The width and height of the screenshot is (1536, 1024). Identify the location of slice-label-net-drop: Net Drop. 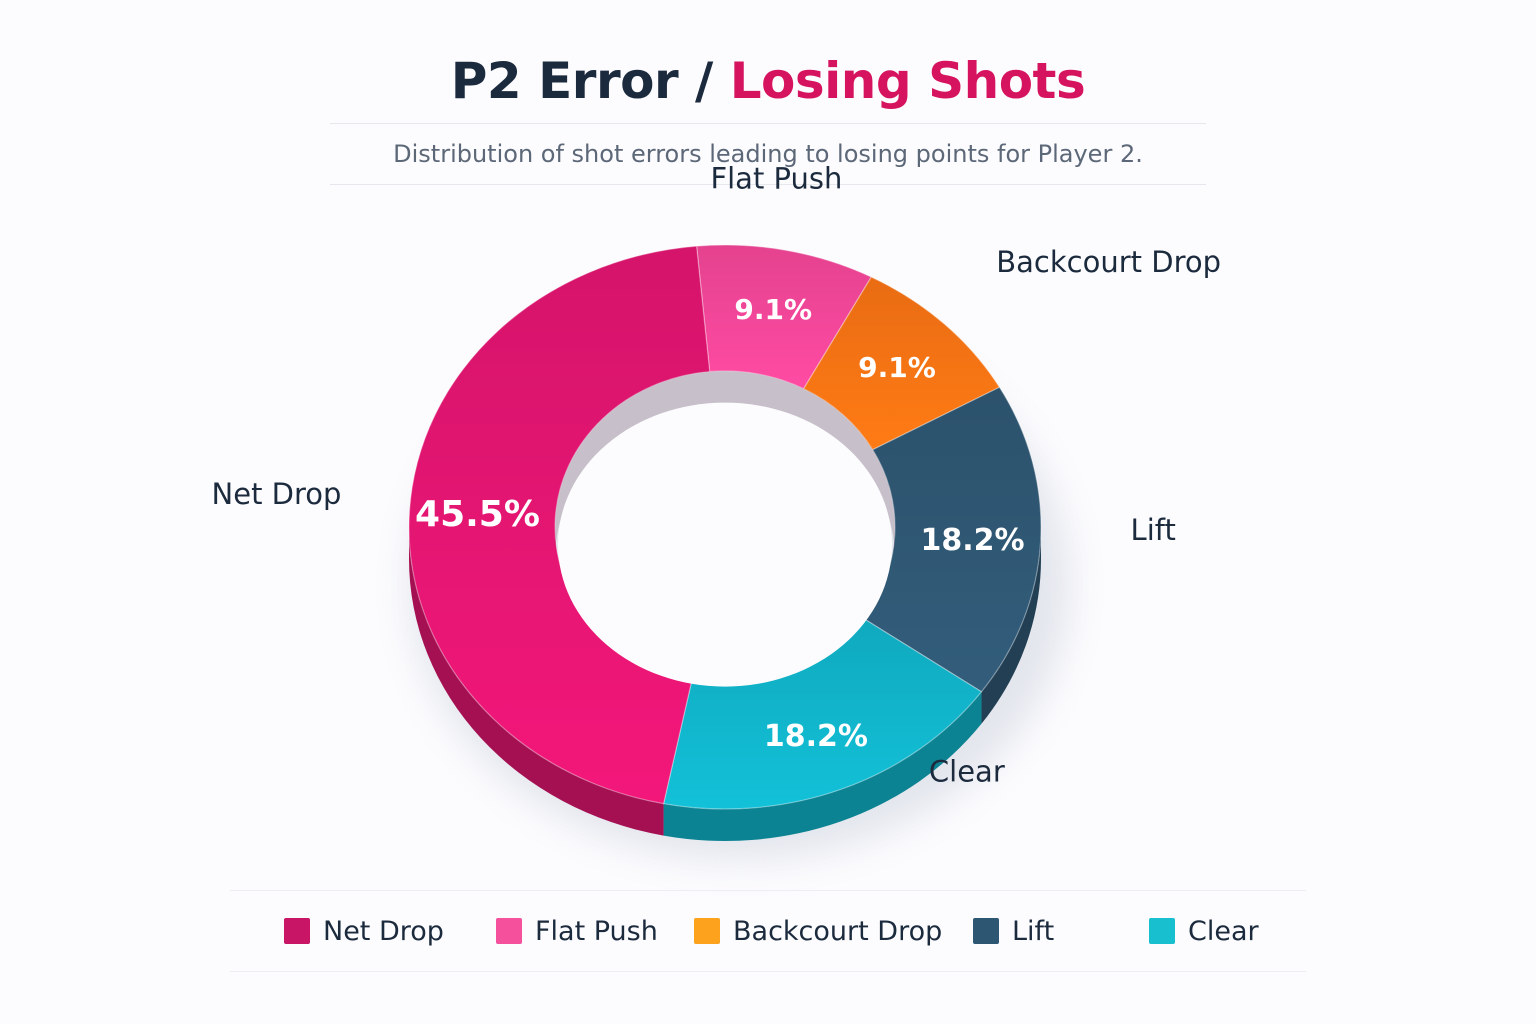
(277, 494).